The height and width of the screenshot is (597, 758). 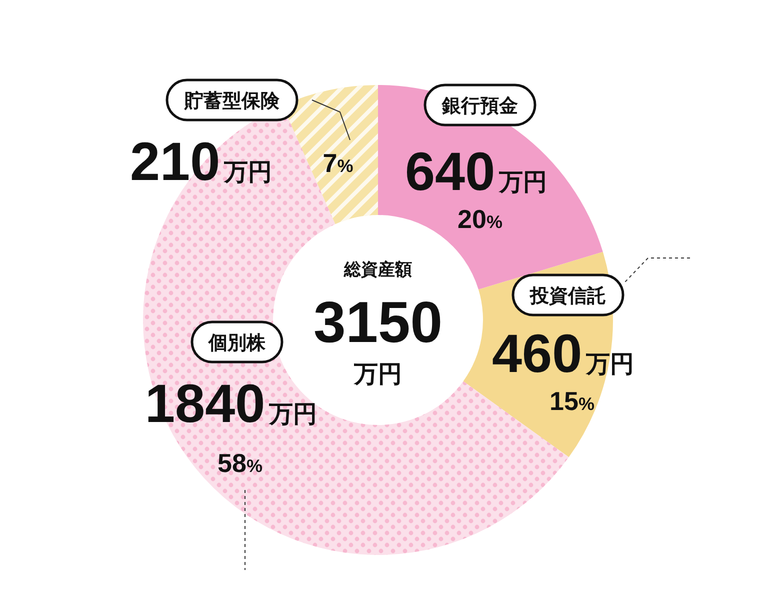 What do you see at coordinates (240, 463) in the screenshot?
I see `text: 58%` at bounding box center [240, 463].